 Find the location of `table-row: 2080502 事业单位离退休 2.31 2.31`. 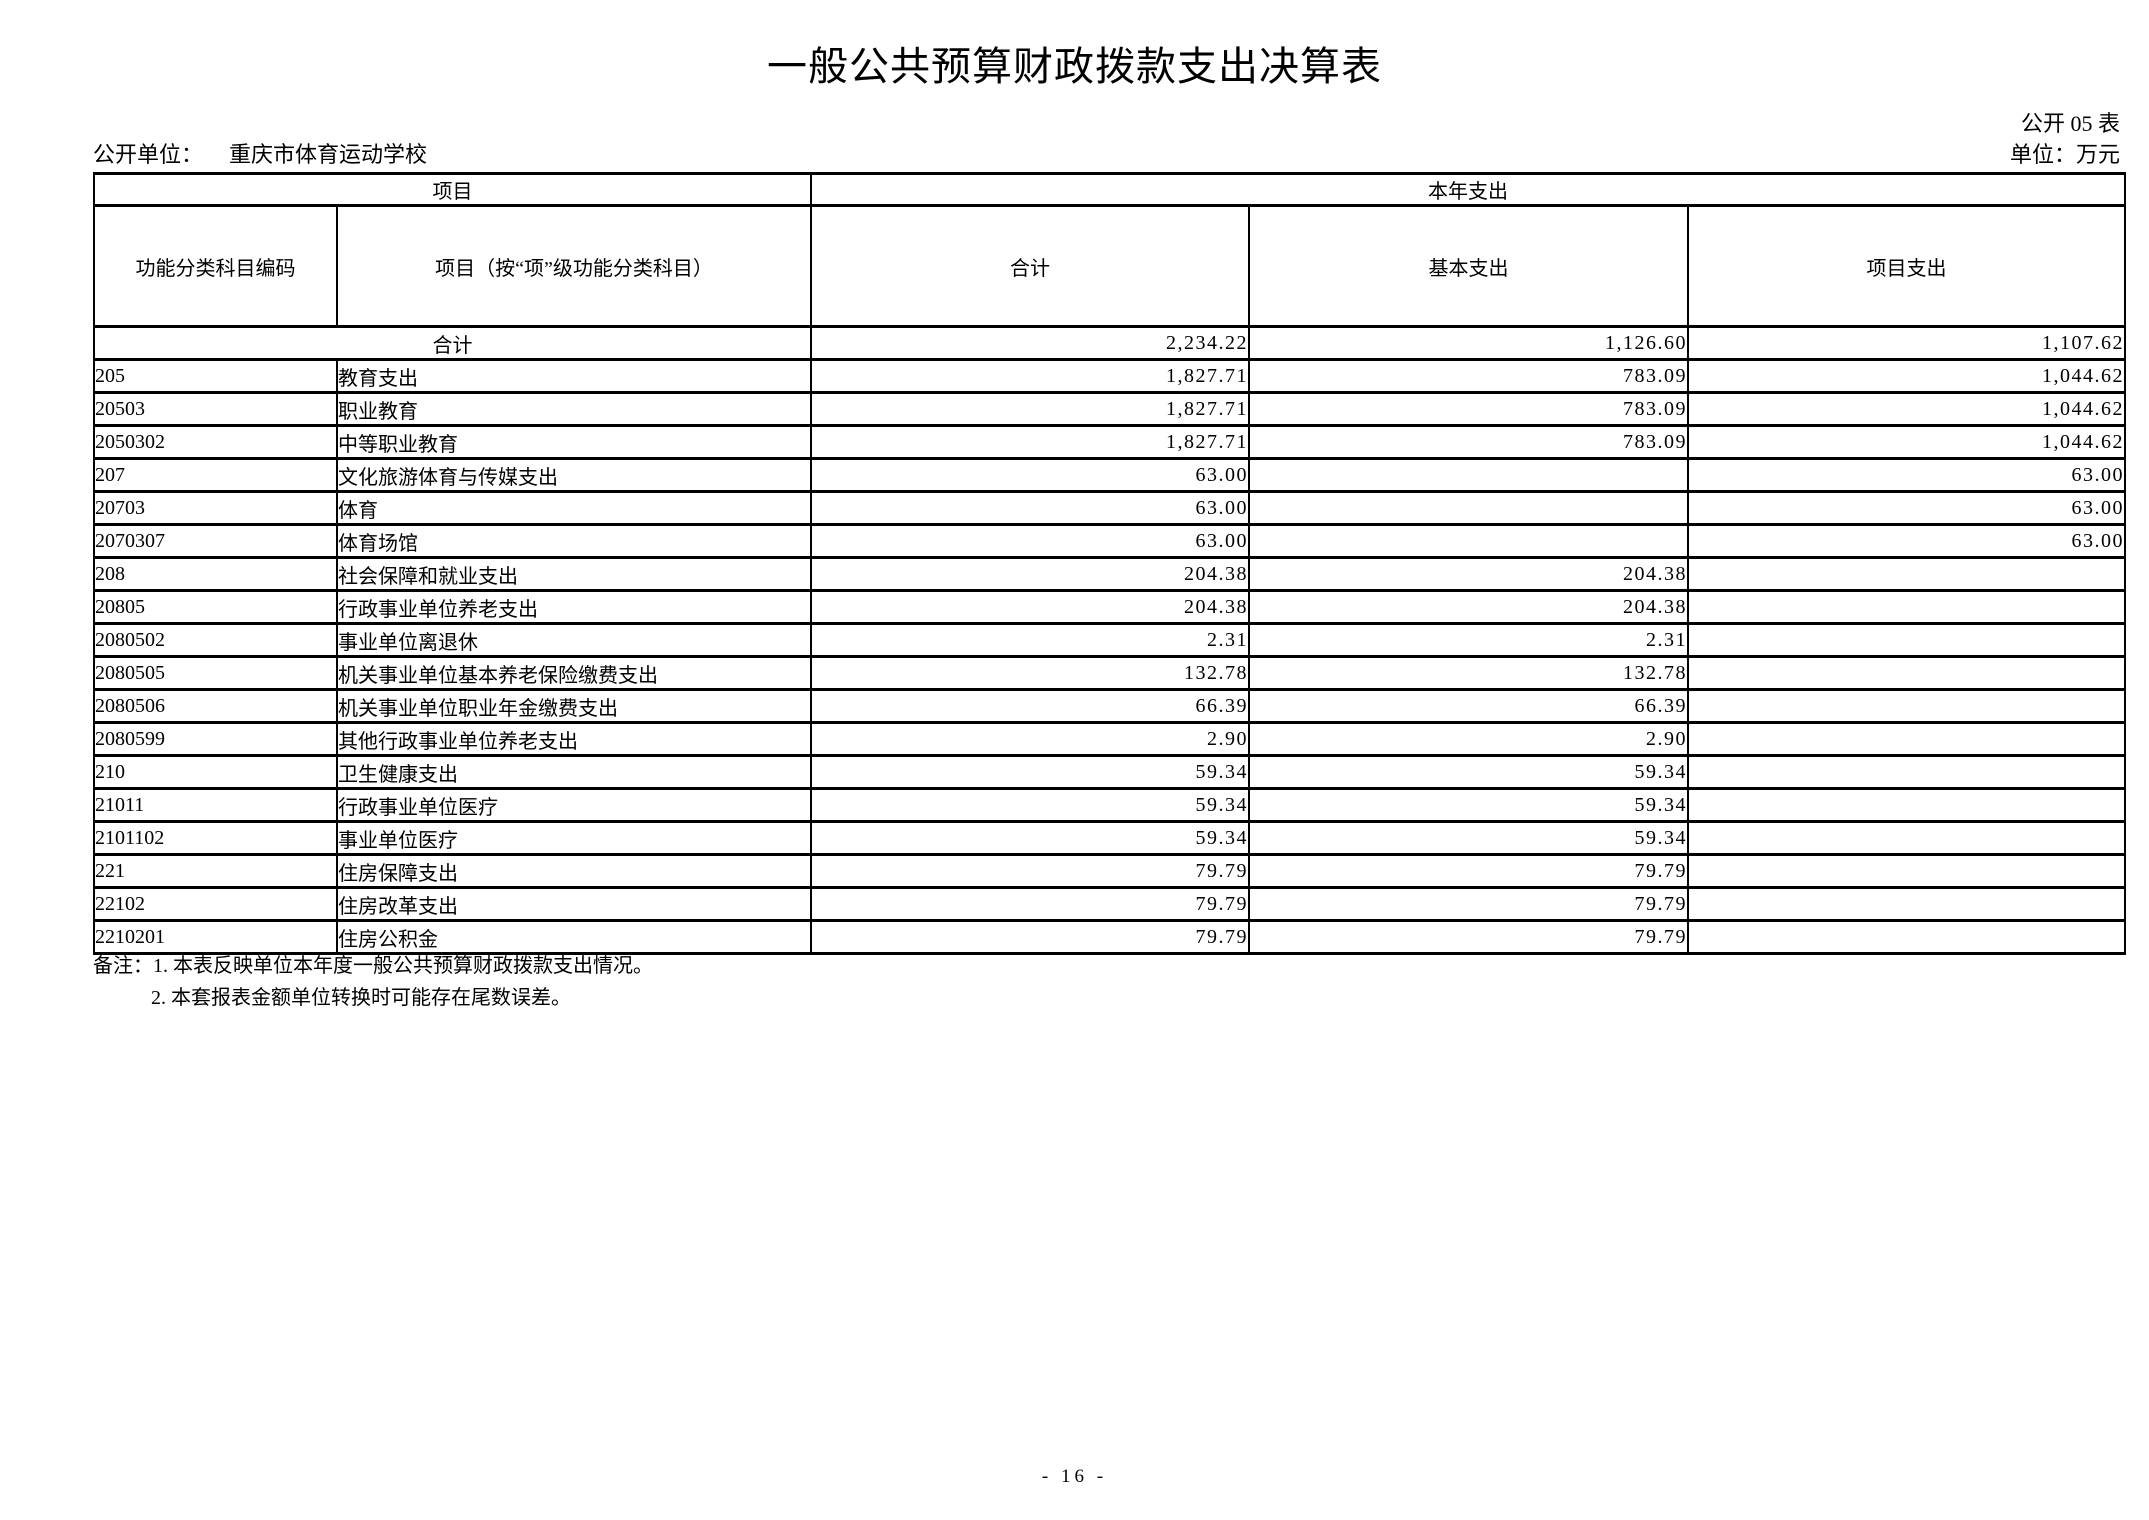

table-row: 2080502 事业单位离退休 2.31 2.31 is located at coordinates (1110, 640).